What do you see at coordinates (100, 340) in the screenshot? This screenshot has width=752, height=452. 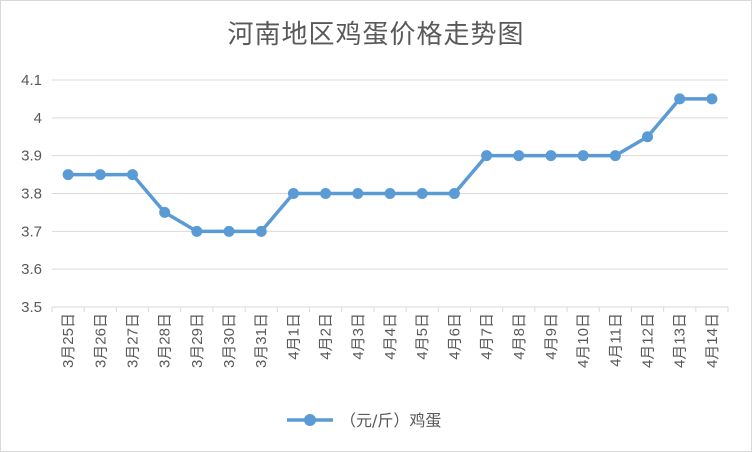 I see `x-tick-label: 3月26日` at bounding box center [100, 340].